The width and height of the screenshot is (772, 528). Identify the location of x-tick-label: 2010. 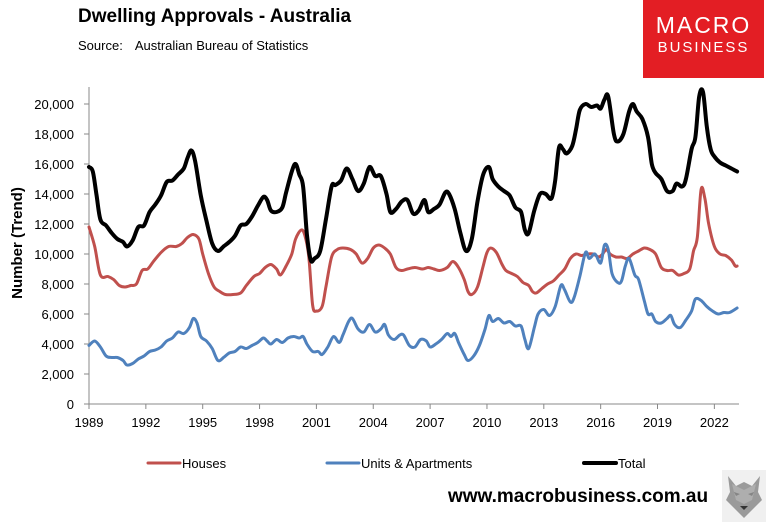
(486, 422).